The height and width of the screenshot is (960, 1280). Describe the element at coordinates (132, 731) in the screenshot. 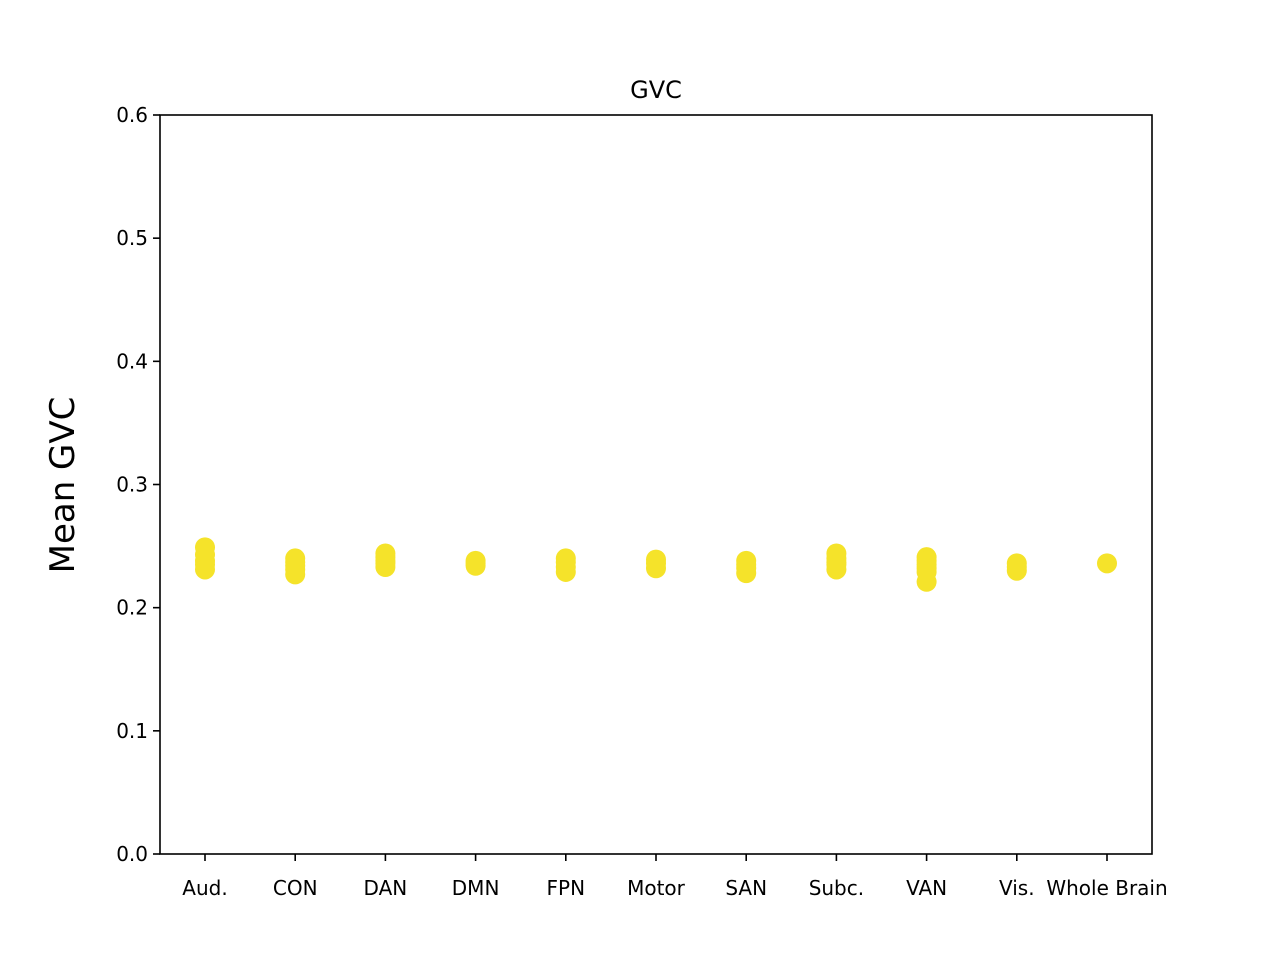

I see `y-tick-label: 0.1` at that location.